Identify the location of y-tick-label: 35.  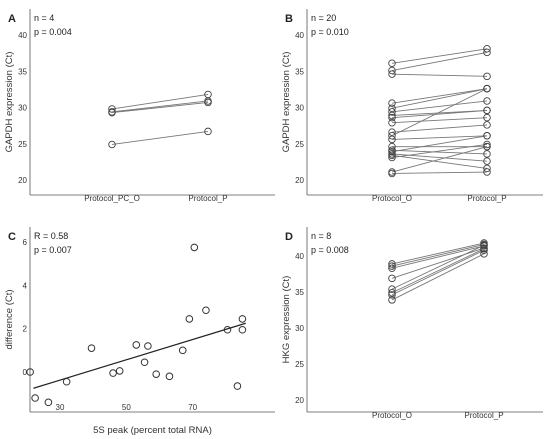
(299, 71).